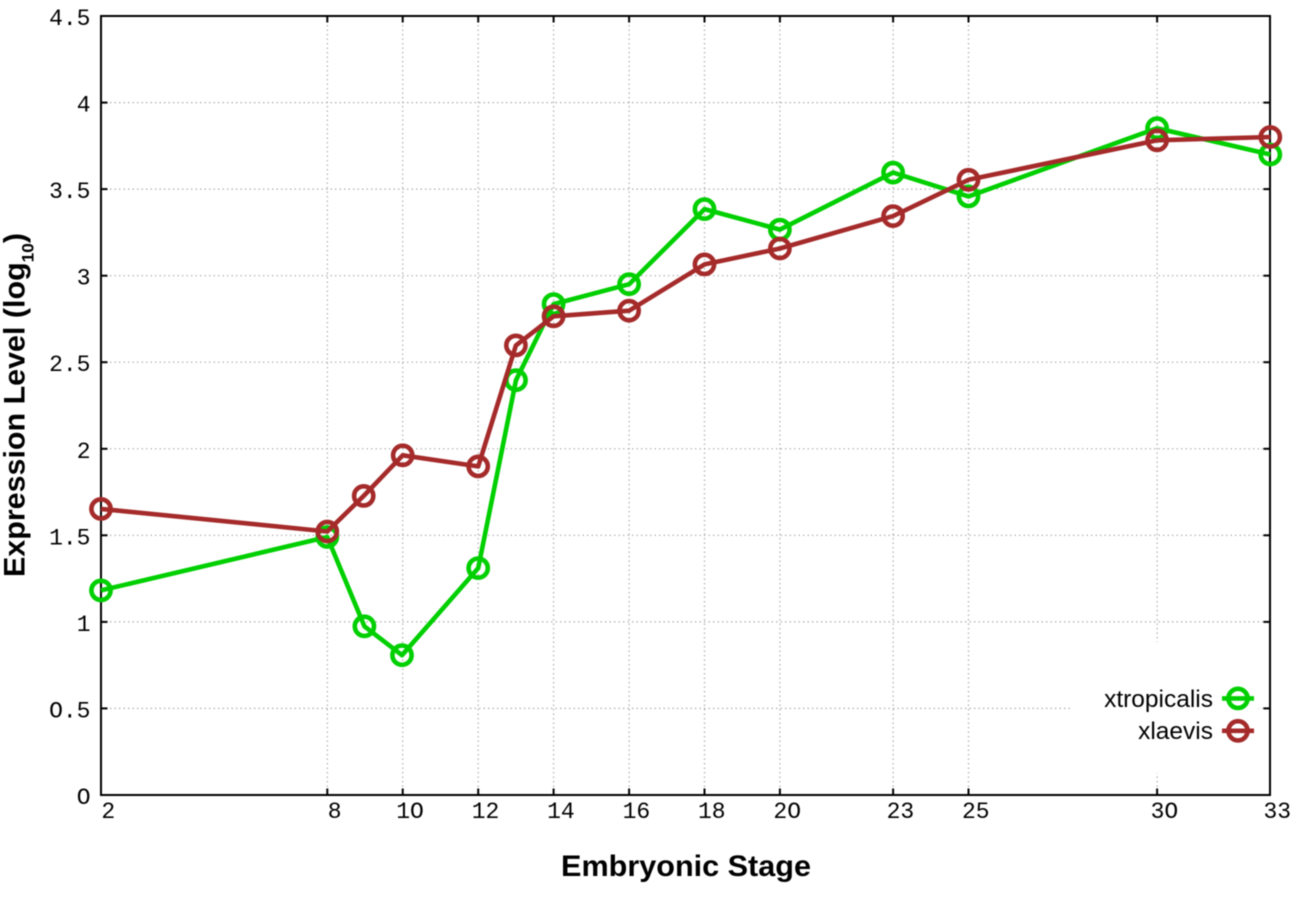 The width and height of the screenshot is (1296, 907). What do you see at coordinates (410, 812) in the screenshot?
I see `svg-text: 1O` at bounding box center [410, 812].